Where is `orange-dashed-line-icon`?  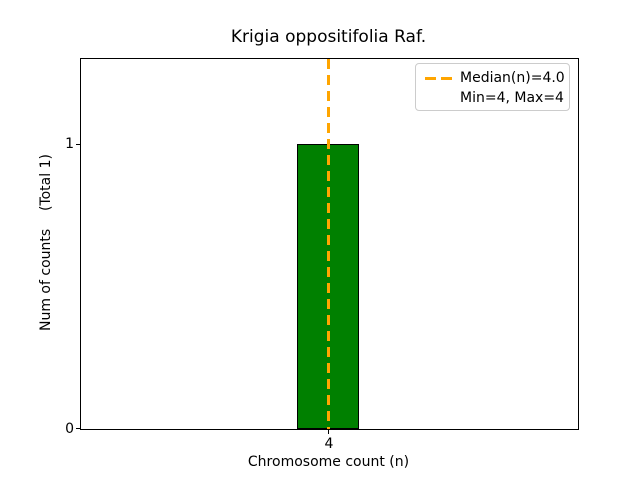
orange-dashed-line-icon is located at coordinates (438, 78).